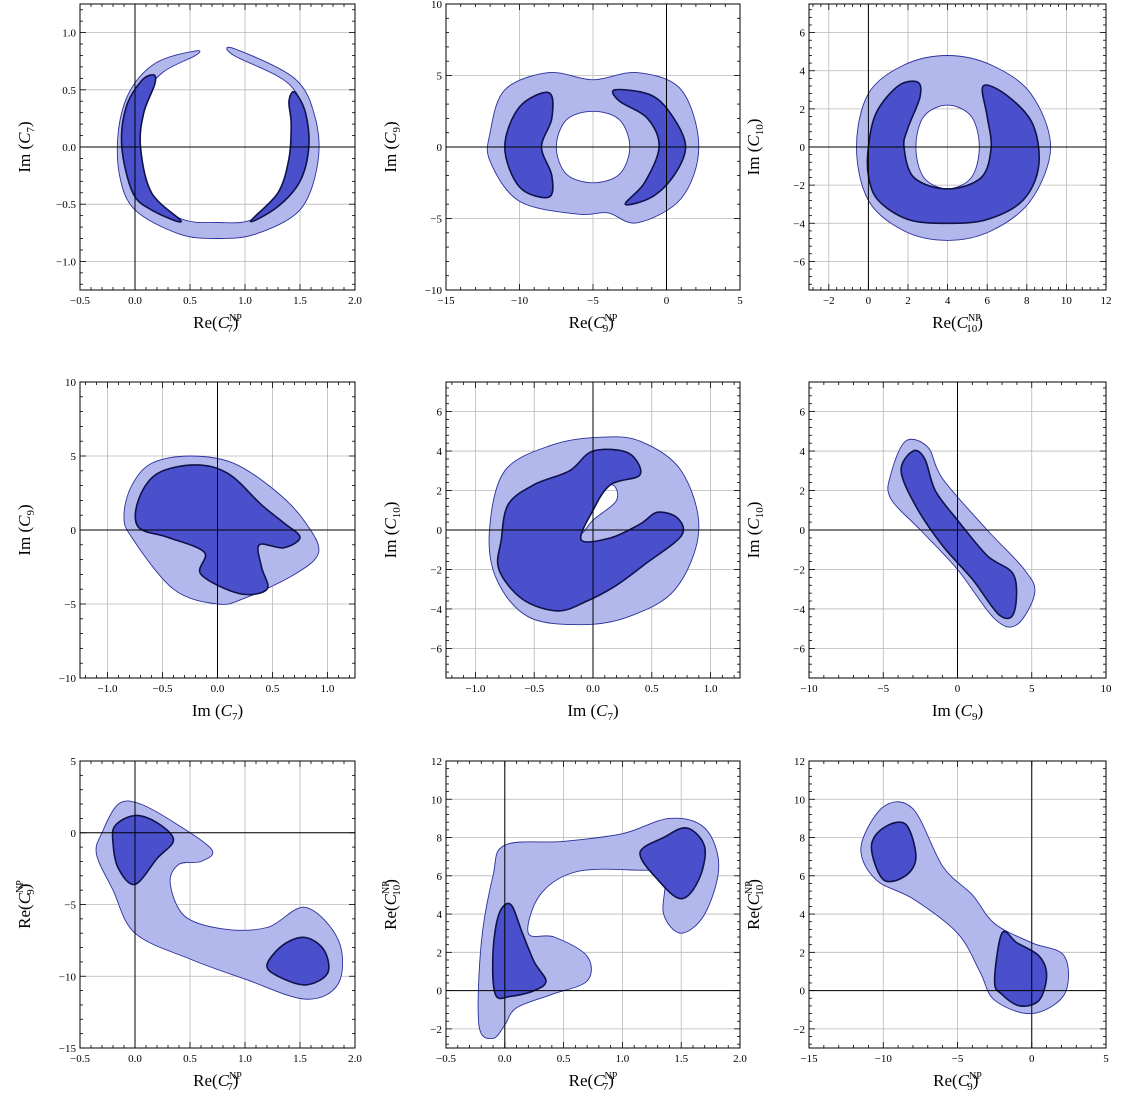 The height and width of the screenshot is (1113, 1133). Describe the element at coordinates (437, 800) in the screenshot. I see `y-tick-label: 10` at that location.